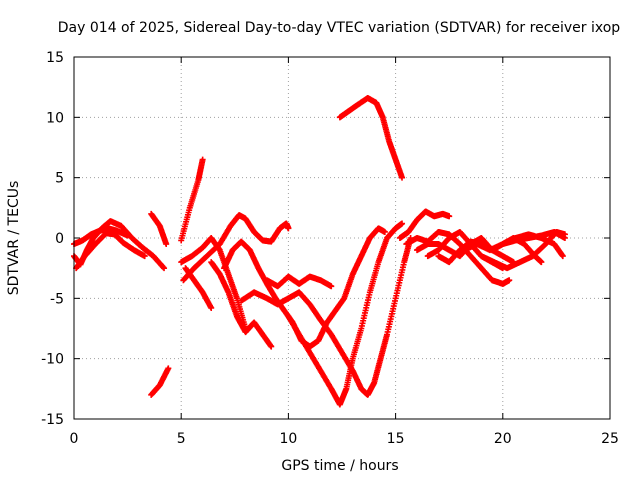  What do you see at coordinates (52, 360) in the screenshot?
I see `y-tick-label: -10` at bounding box center [52, 360].